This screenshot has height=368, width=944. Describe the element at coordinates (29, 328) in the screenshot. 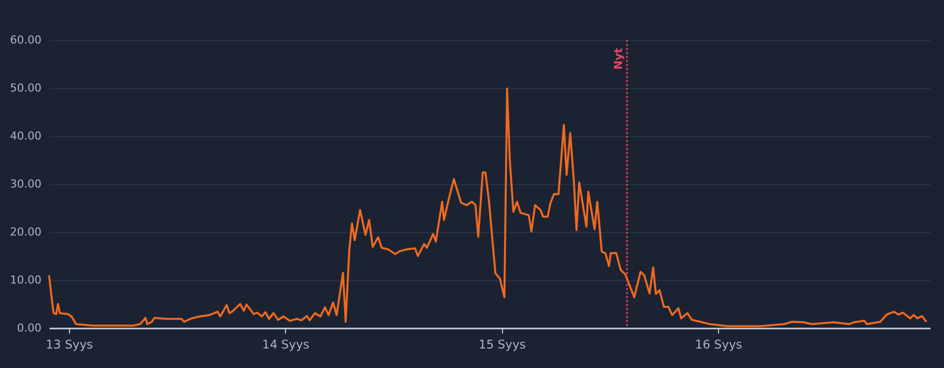

I see `y-tick-label: 0.00` at that location.